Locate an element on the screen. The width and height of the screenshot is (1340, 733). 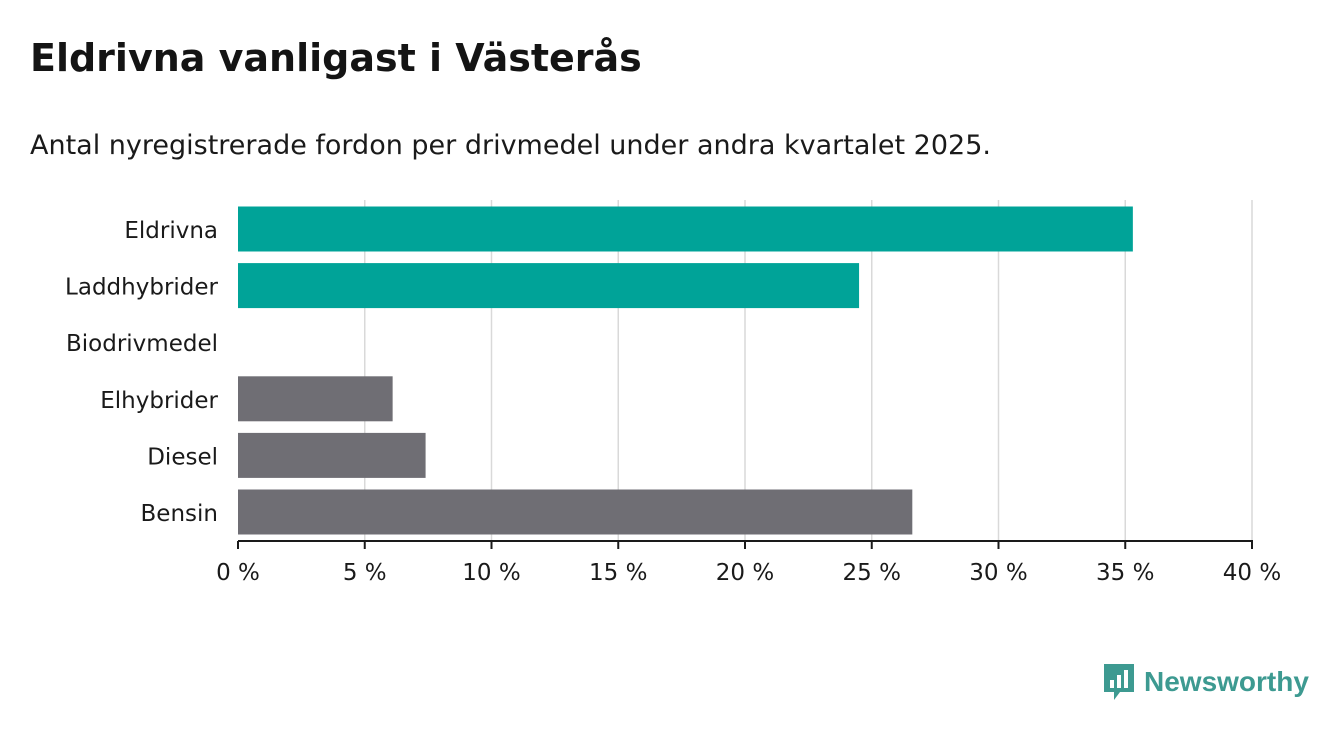
x-tick-label: 5 % is located at coordinates (365, 573).